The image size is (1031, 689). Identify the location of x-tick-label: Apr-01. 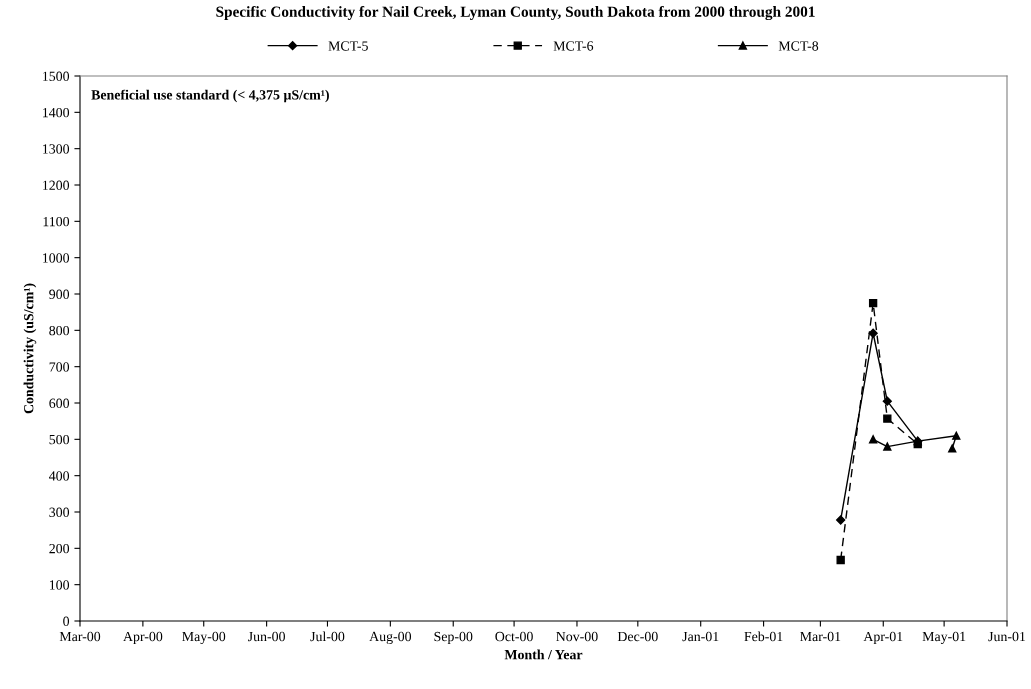
(883, 638).